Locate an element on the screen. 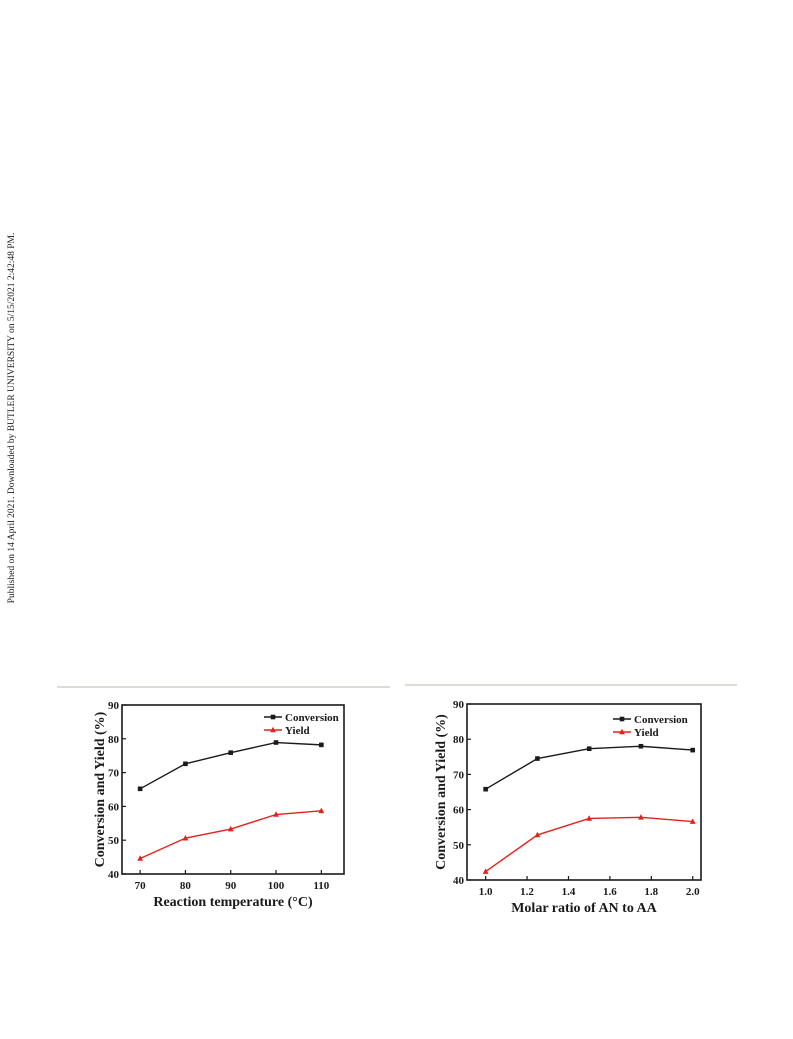  x-axis-label: Reaction temperature (°C) is located at coordinates (233, 902).